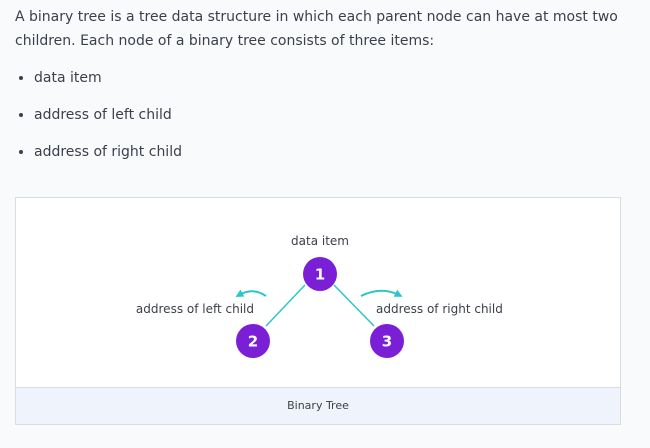  Describe the element at coordinates (285, 305) in the screenshot. I see `edge-left` at that location.